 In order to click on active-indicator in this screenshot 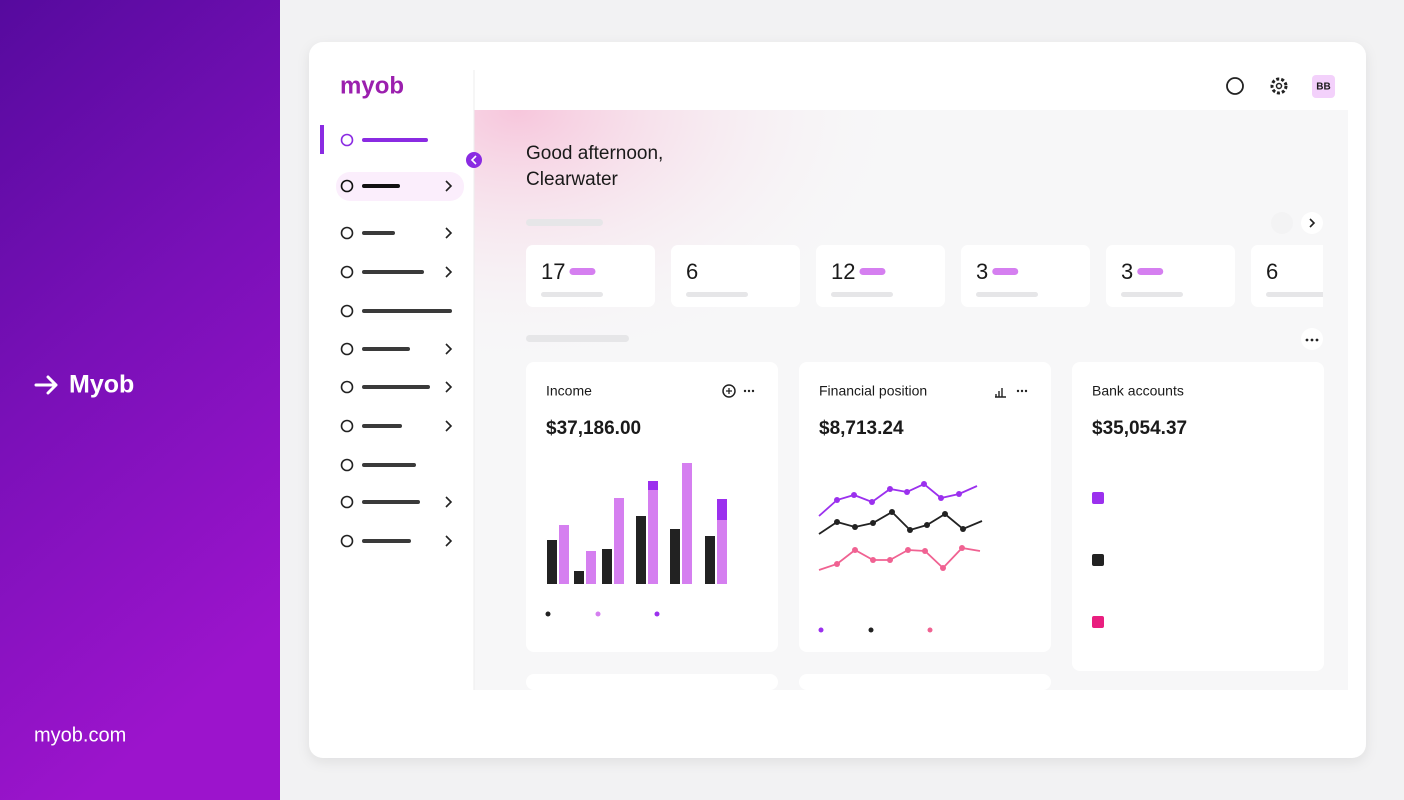, I will do `click(322, 139)`.